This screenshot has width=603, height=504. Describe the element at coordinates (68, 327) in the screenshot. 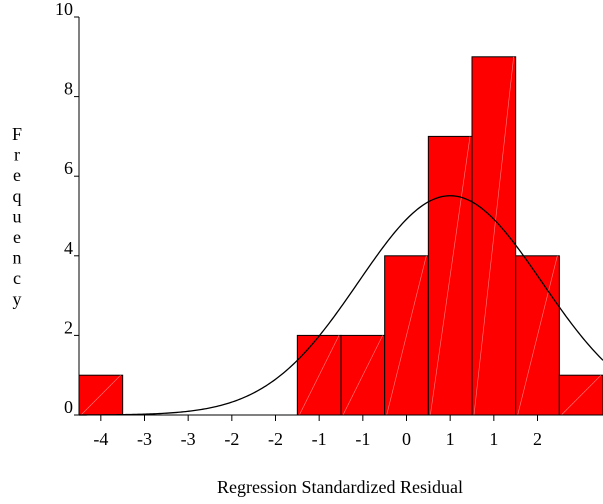

I see `y-tick-label: 2` at that location.